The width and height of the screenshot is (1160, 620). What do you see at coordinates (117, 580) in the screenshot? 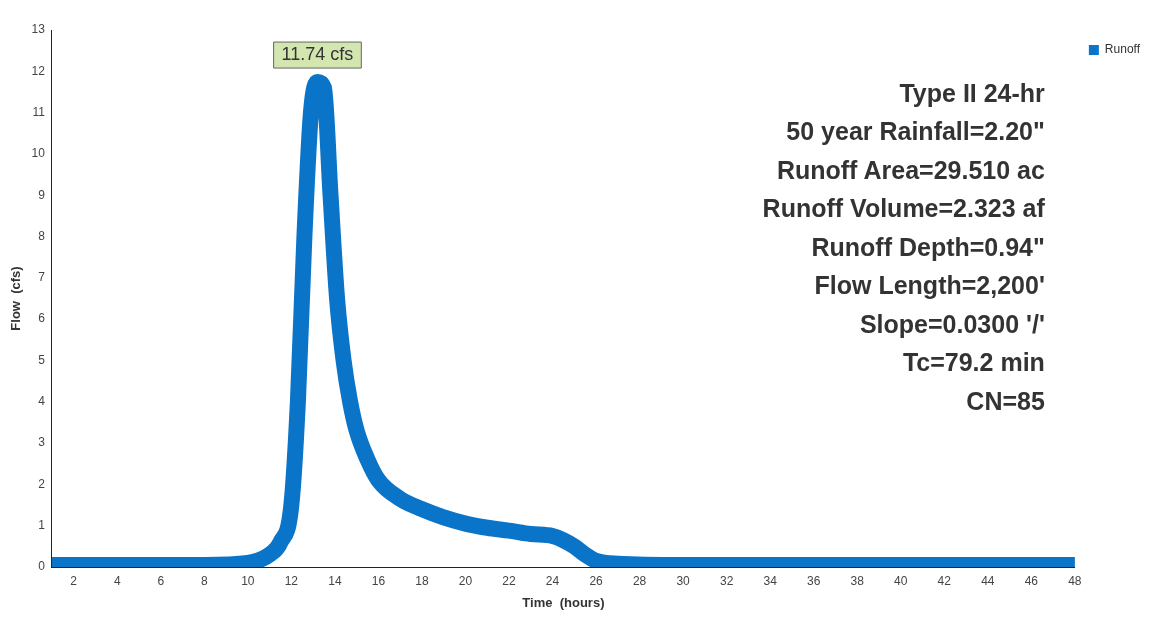
I see `x-tick-label: 4` at bounding box center [117, 580].